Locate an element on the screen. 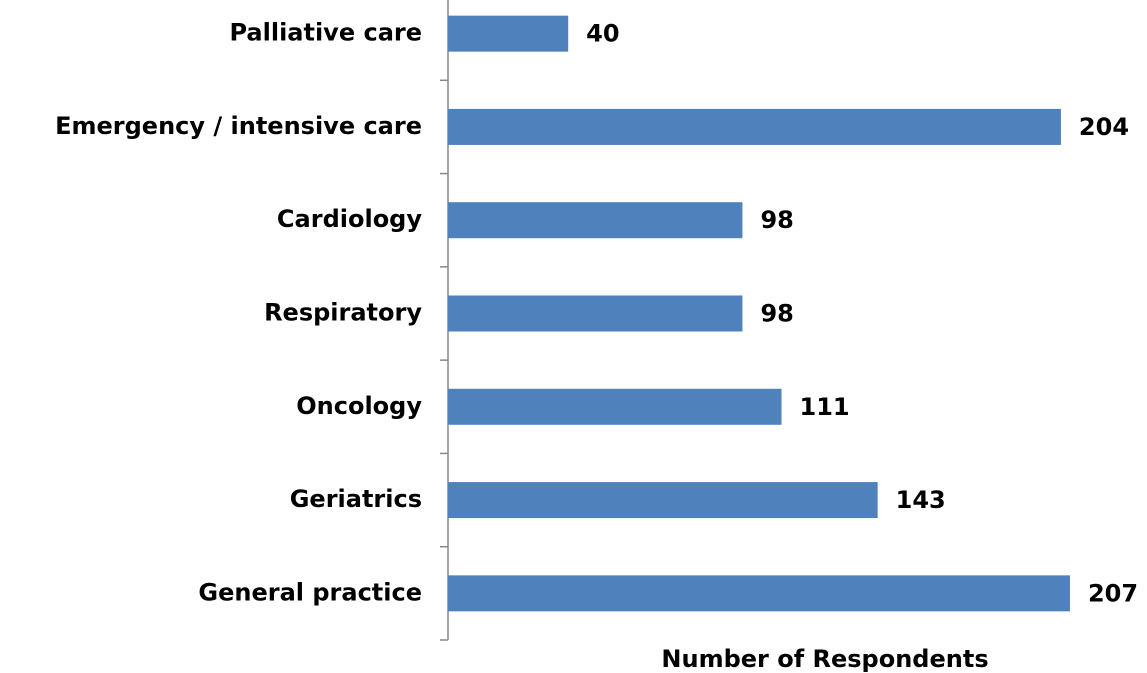 Image resolution: width=1147 pixels, height=673 pixels. value-label: 207 is located at coordinates (1113, 593).